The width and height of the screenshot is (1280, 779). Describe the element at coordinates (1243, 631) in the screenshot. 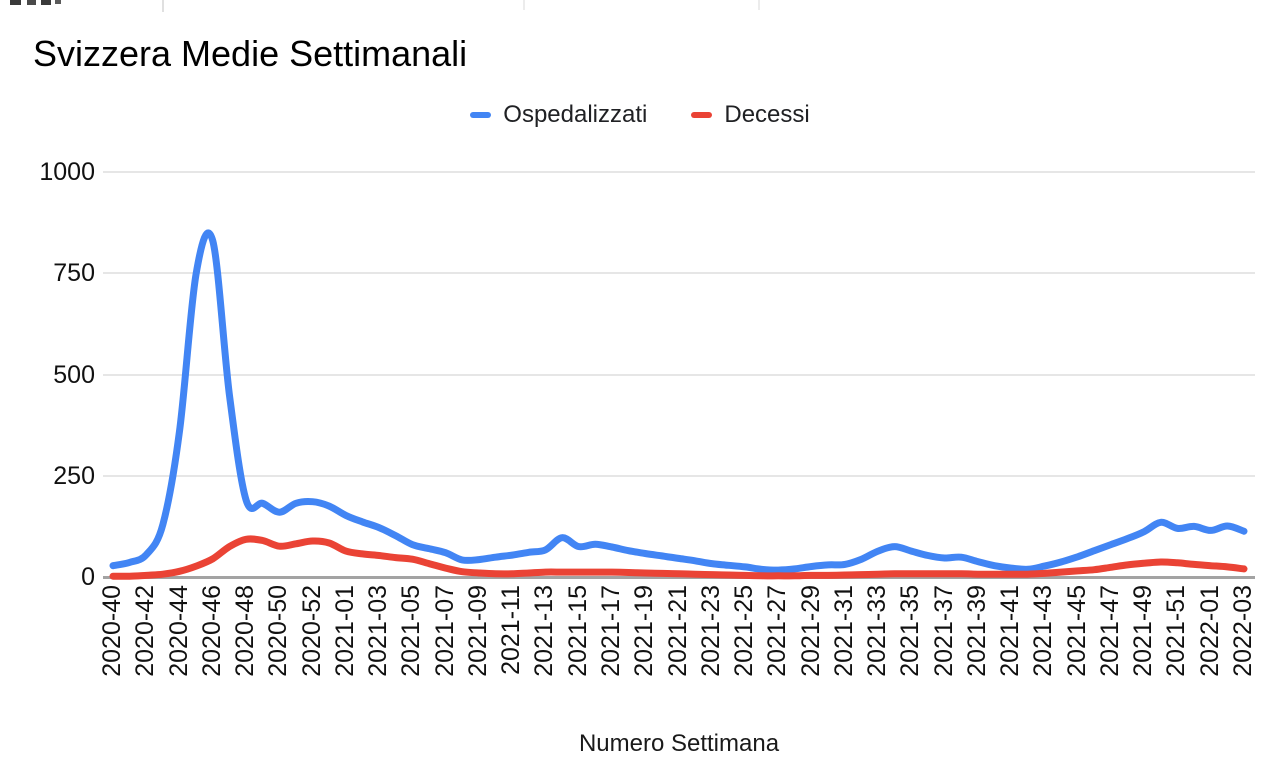

I see `x-tick-label: 2022-03` at that location.